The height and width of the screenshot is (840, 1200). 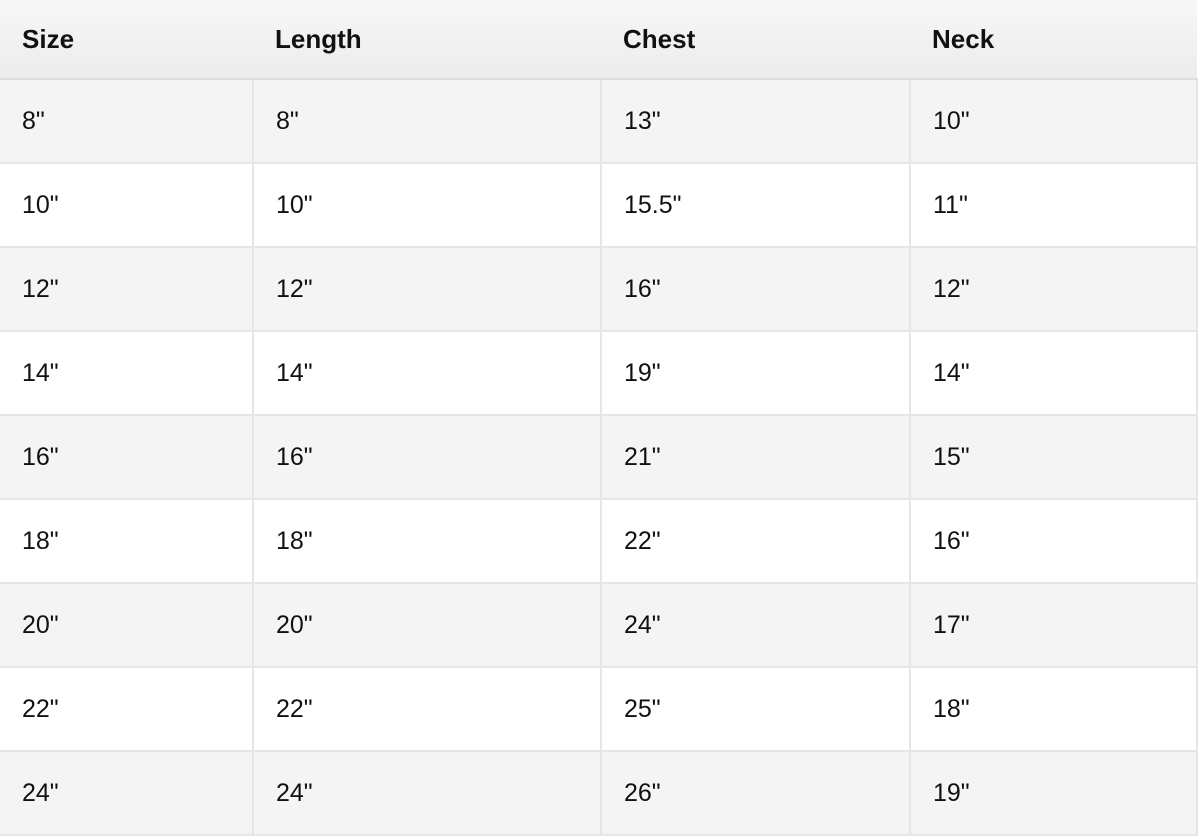 What do you see at coordinates (427, 121) in the screenshot?
I see `cell-length: 8"` at bounding box center [427, 121].